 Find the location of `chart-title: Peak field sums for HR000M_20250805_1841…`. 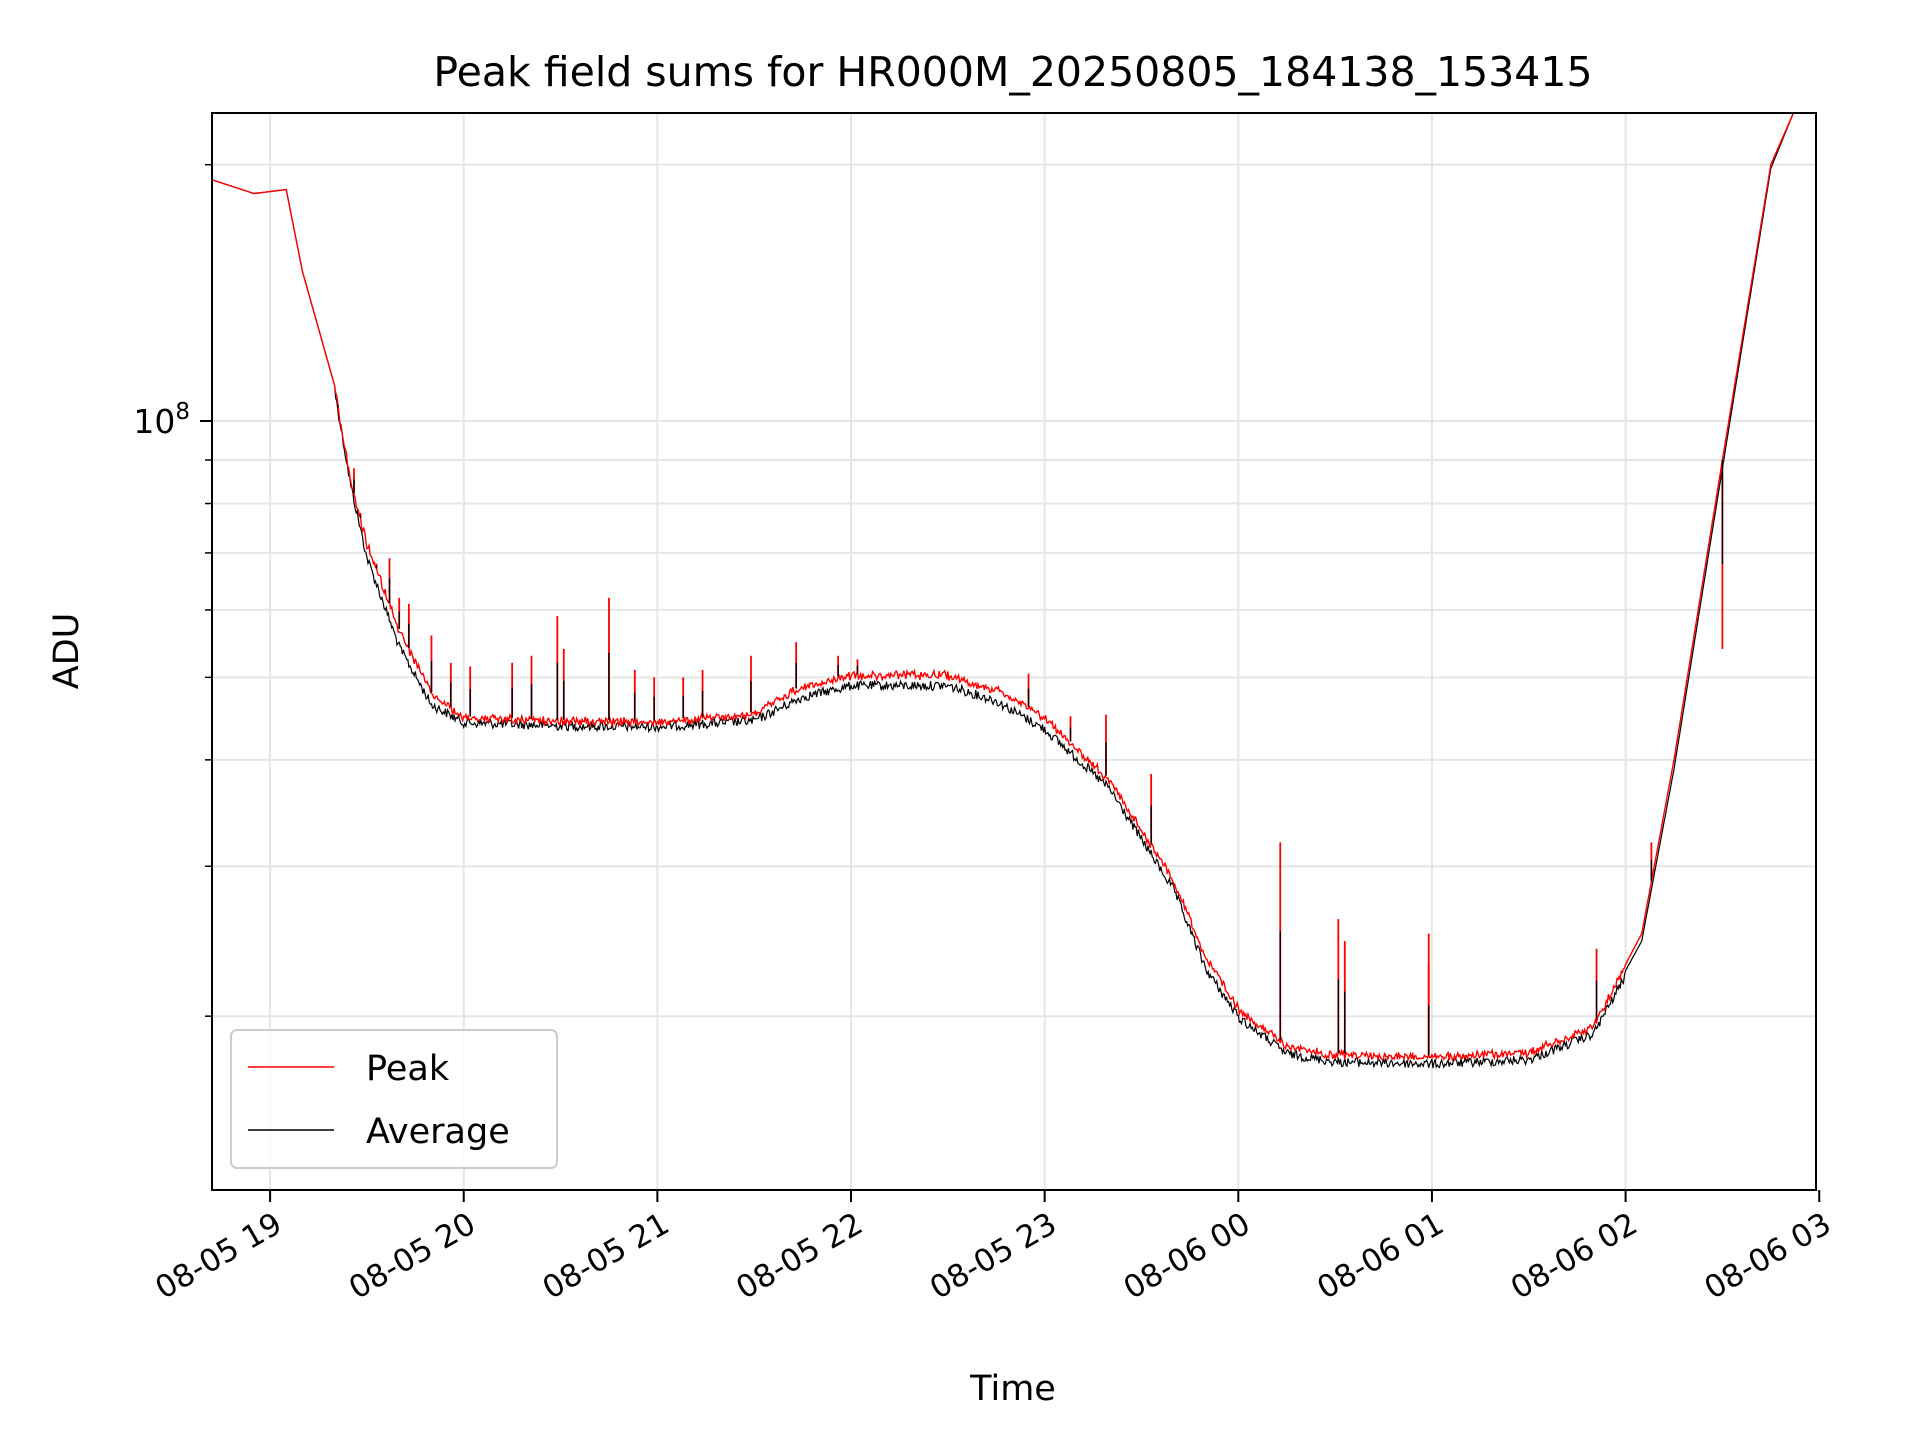

chart-title: Peak field sums for HR000M_20250805_1841… is located at coordinates (1012, 72).